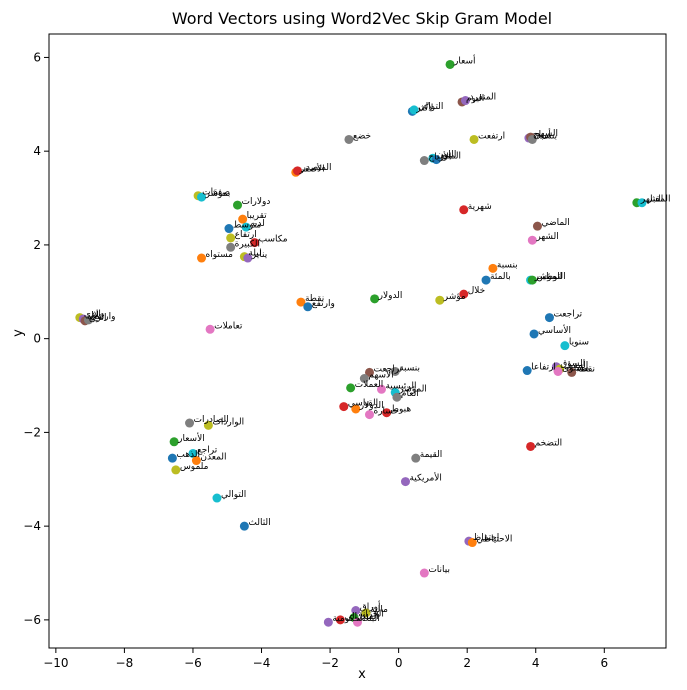  What do you see at coordinates (555, 223) in the screenshot?
I see `point-label: الماضي` at bounding box center [555, 223].